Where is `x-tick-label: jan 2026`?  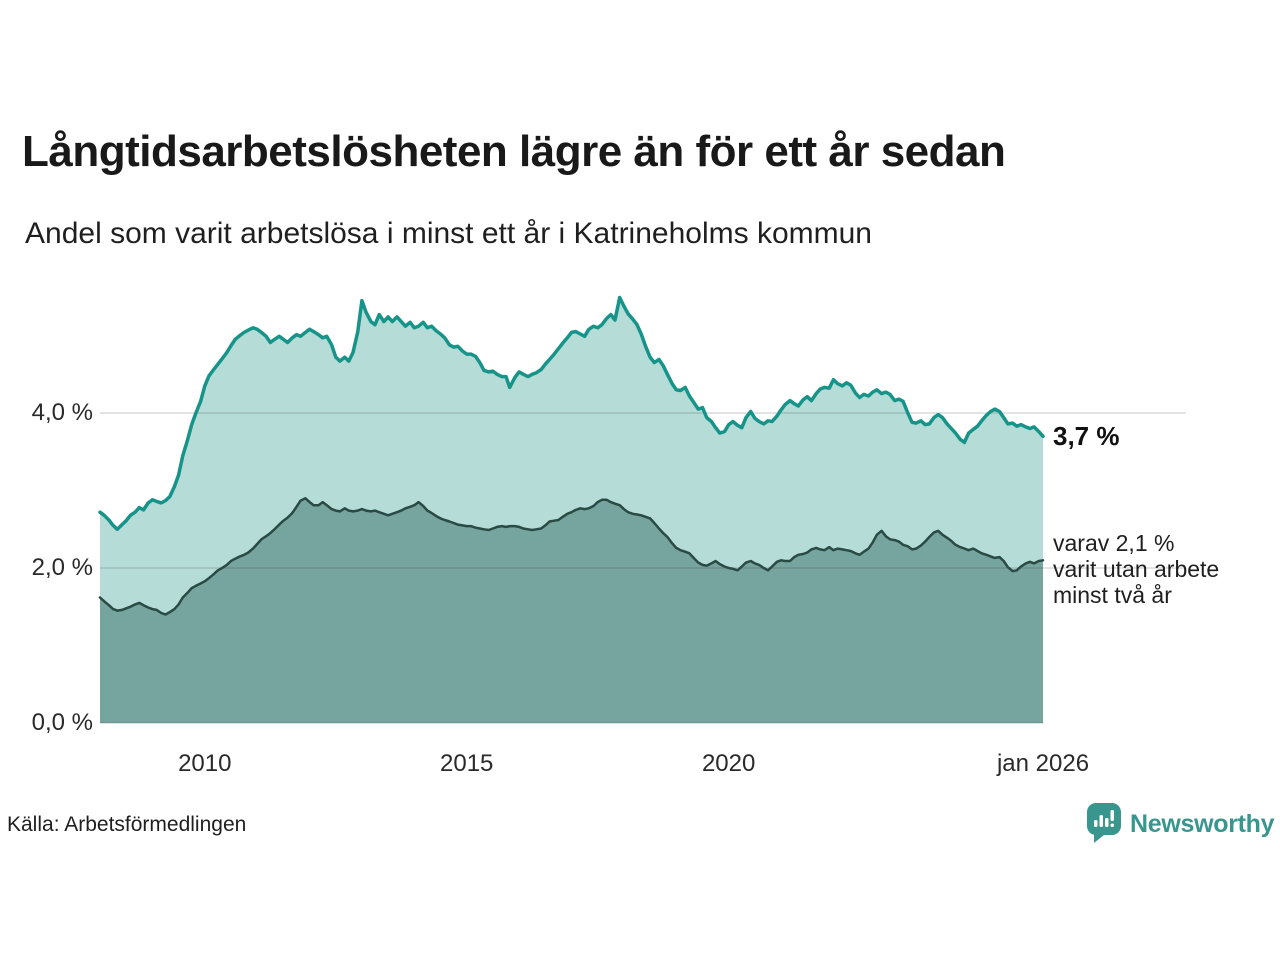 x-tick-label: jan 2026 is located at coordinates (1043, 763).